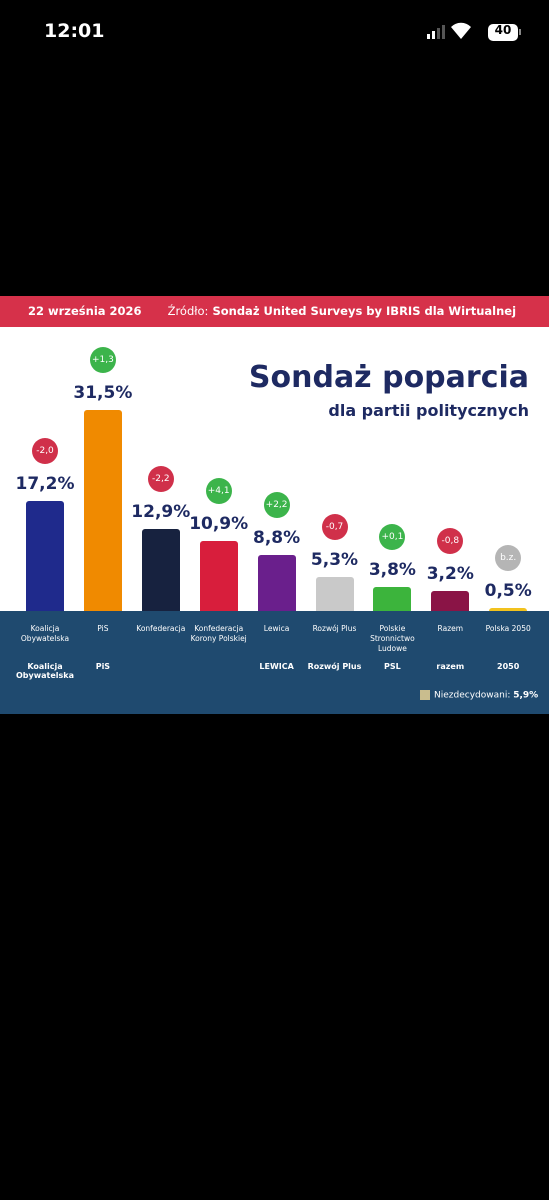 The width and height of the screenshot is (549, 1200). What do you see at coordinates (160, 478) in the screenshot?
I see `change-badge: -2,2` at bounding box center [160, 478].